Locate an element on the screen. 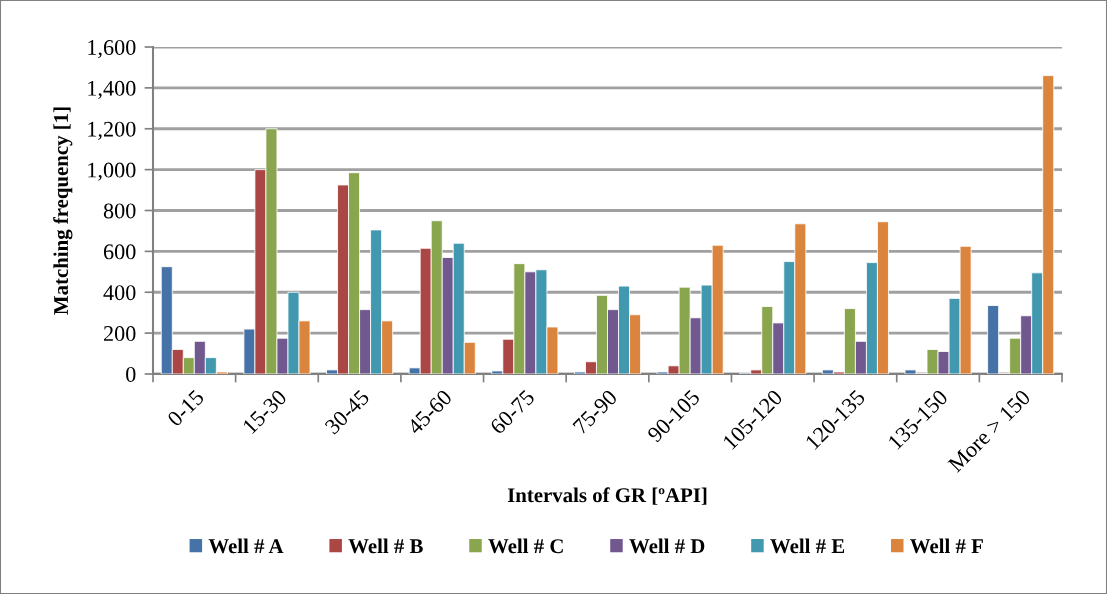 The width and height of the screenshot is (1107, 594). y-tick-label: 1,600 is located at coordinates (112, 49).